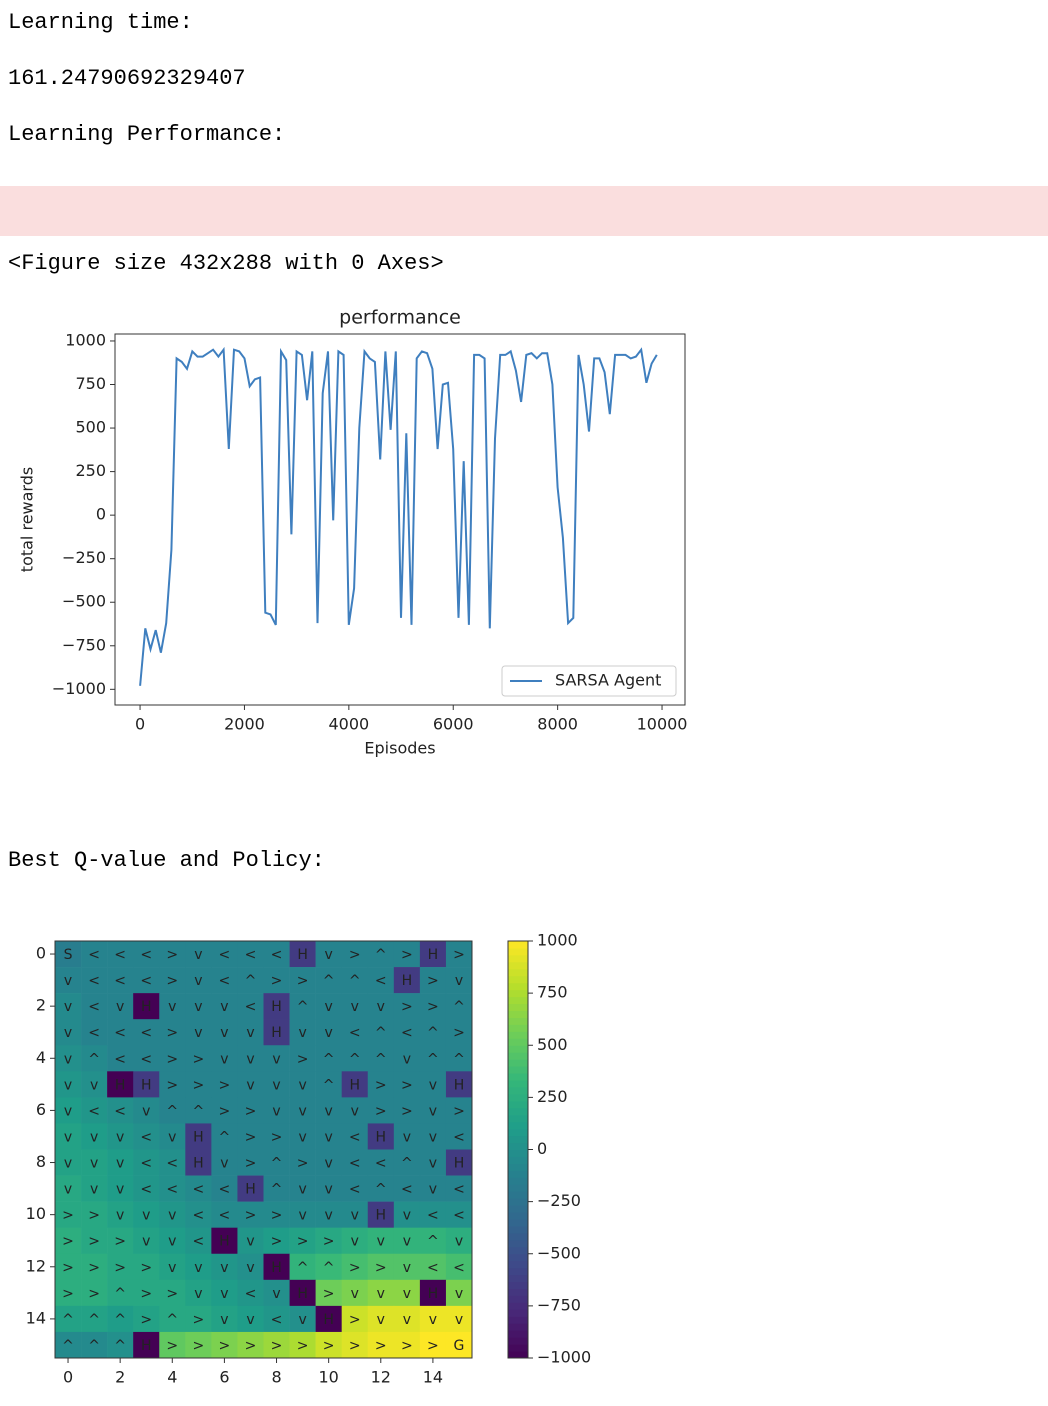  I want to click on colorbar-tick-label: 500, so click(552, 1044).